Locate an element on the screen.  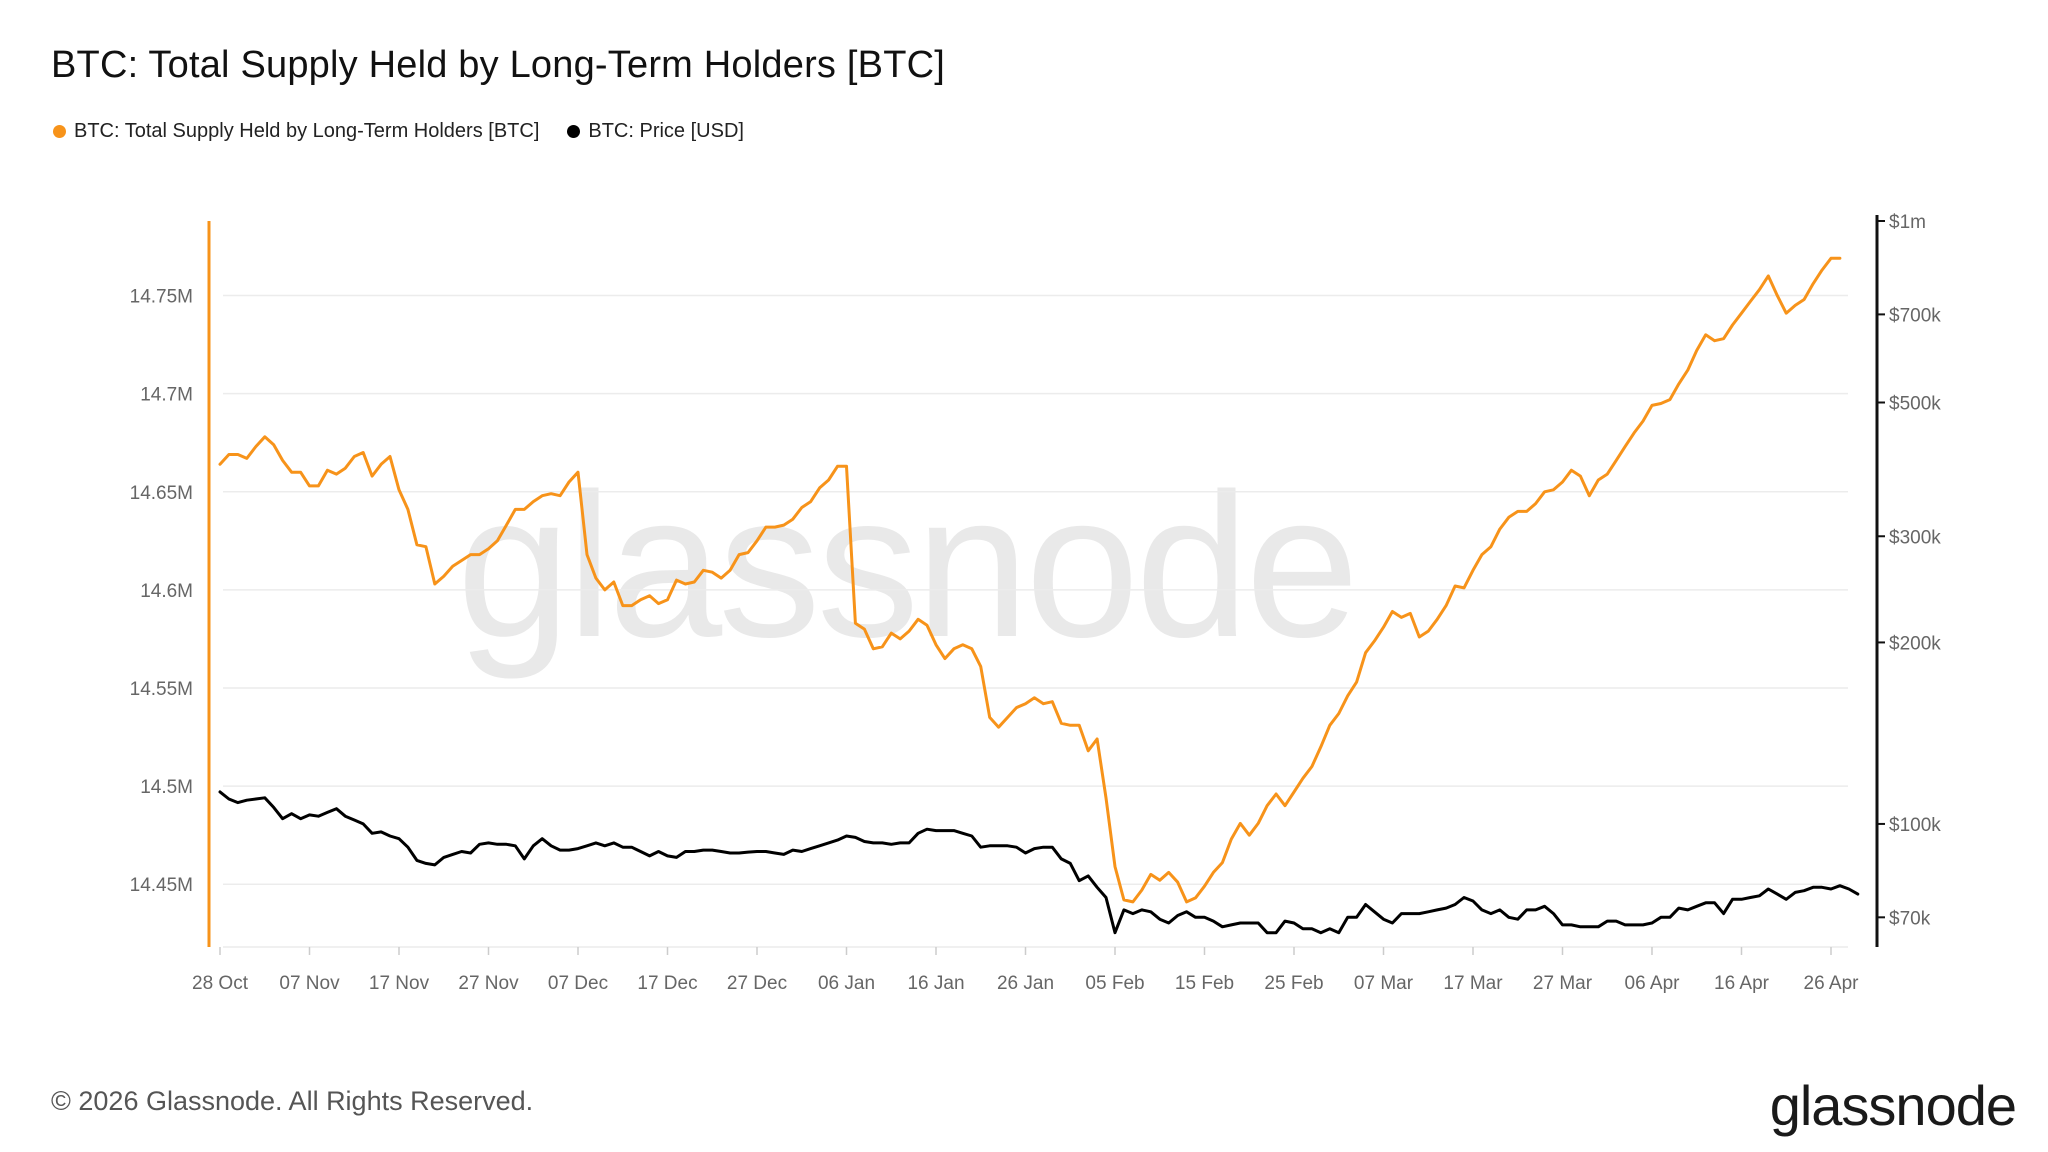
x-tick-label: 06 Apr is located at coordinates (1653, 983).